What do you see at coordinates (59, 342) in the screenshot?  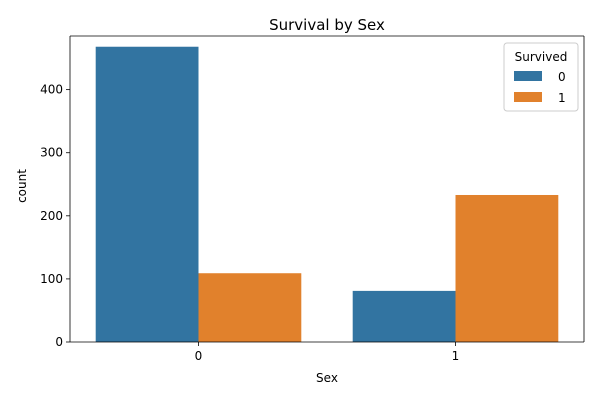 I see `y-tick-label: 0` at bounding box center [59, 342].